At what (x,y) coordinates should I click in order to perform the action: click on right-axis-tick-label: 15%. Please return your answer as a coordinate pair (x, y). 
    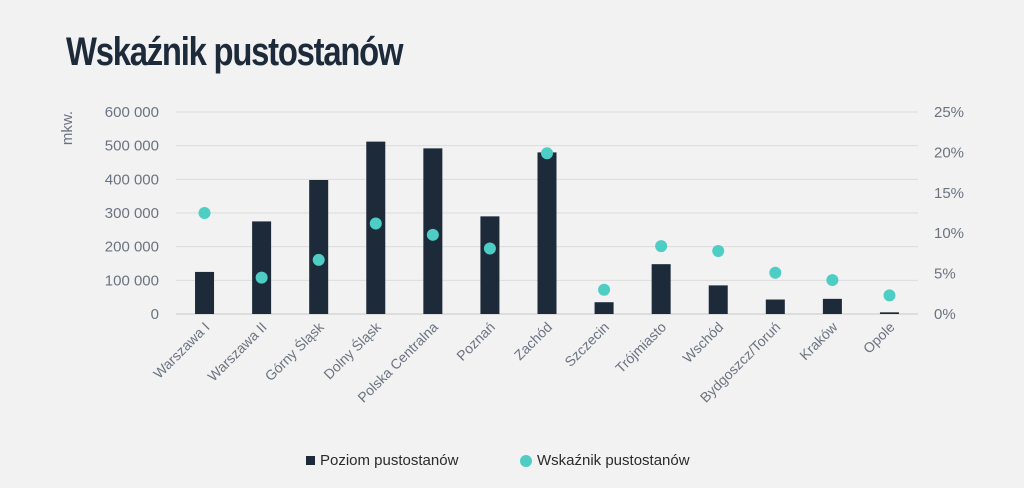
    Looking at the image, I should click on (949, 193).